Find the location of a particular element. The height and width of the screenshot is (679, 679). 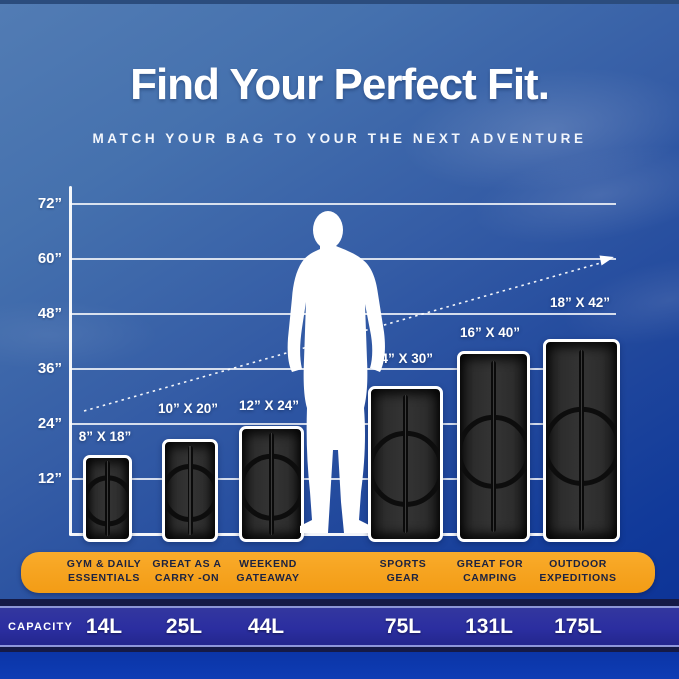

gridline-72in is located at coordinates (343, 204).